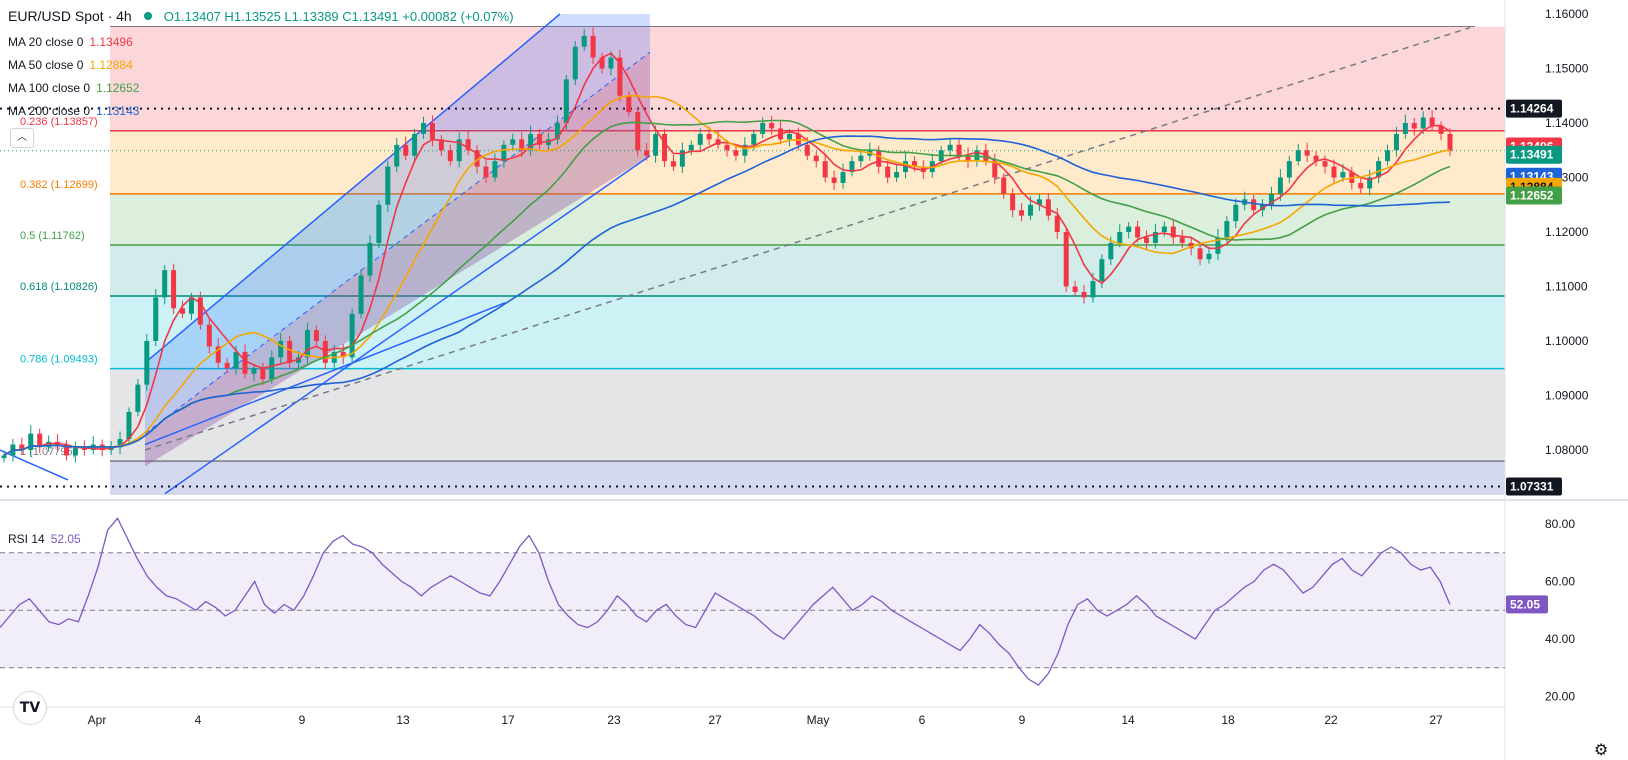 The height and width of the screenshot is (760, 1628). I want to click on fib-label: 0.618 (1.10826), so click(59, 287).